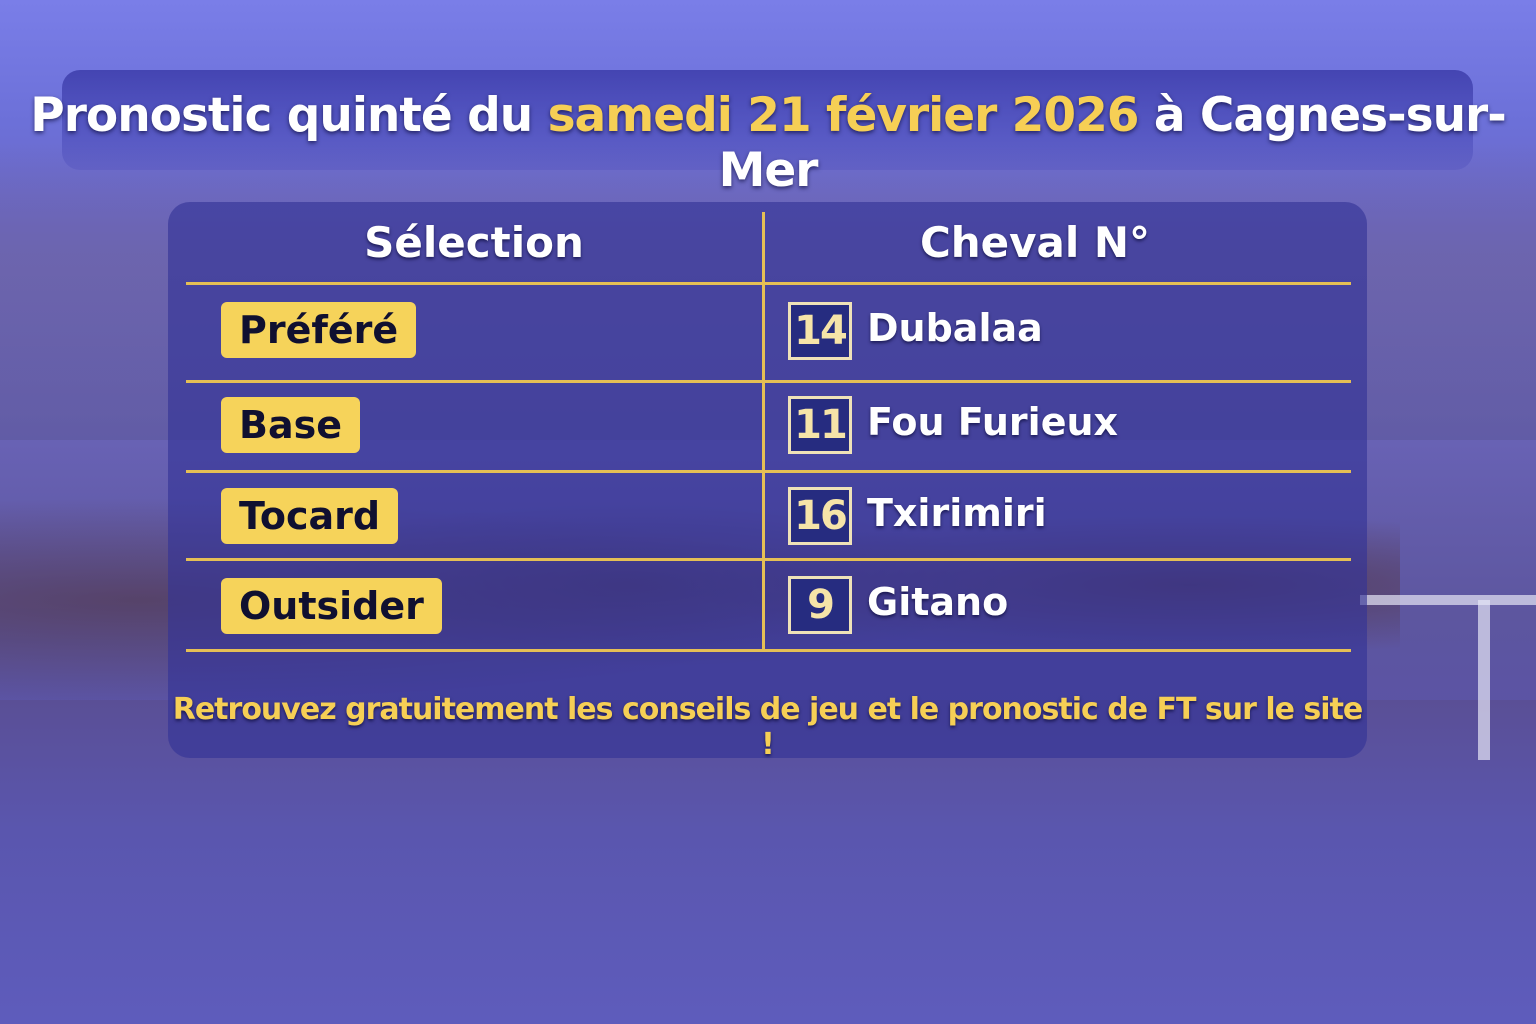  I want to click on column-divider, so click(763, 431).